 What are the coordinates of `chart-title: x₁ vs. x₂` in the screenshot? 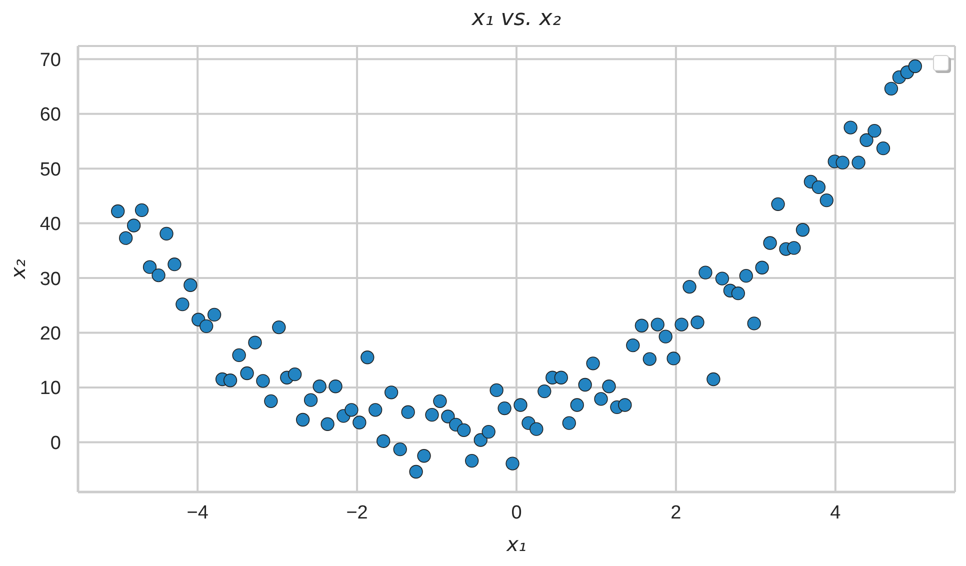 It's located at (517, 18).